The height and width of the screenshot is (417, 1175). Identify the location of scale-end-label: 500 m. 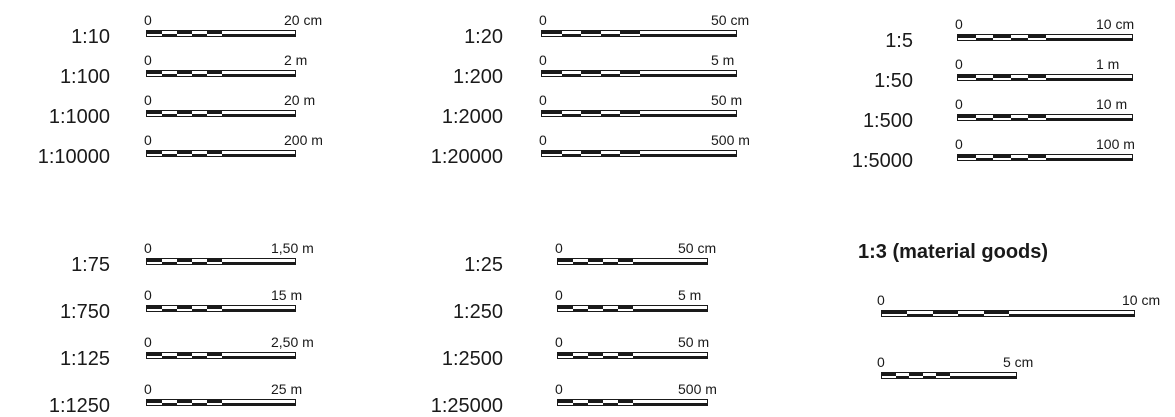
(697, 389).